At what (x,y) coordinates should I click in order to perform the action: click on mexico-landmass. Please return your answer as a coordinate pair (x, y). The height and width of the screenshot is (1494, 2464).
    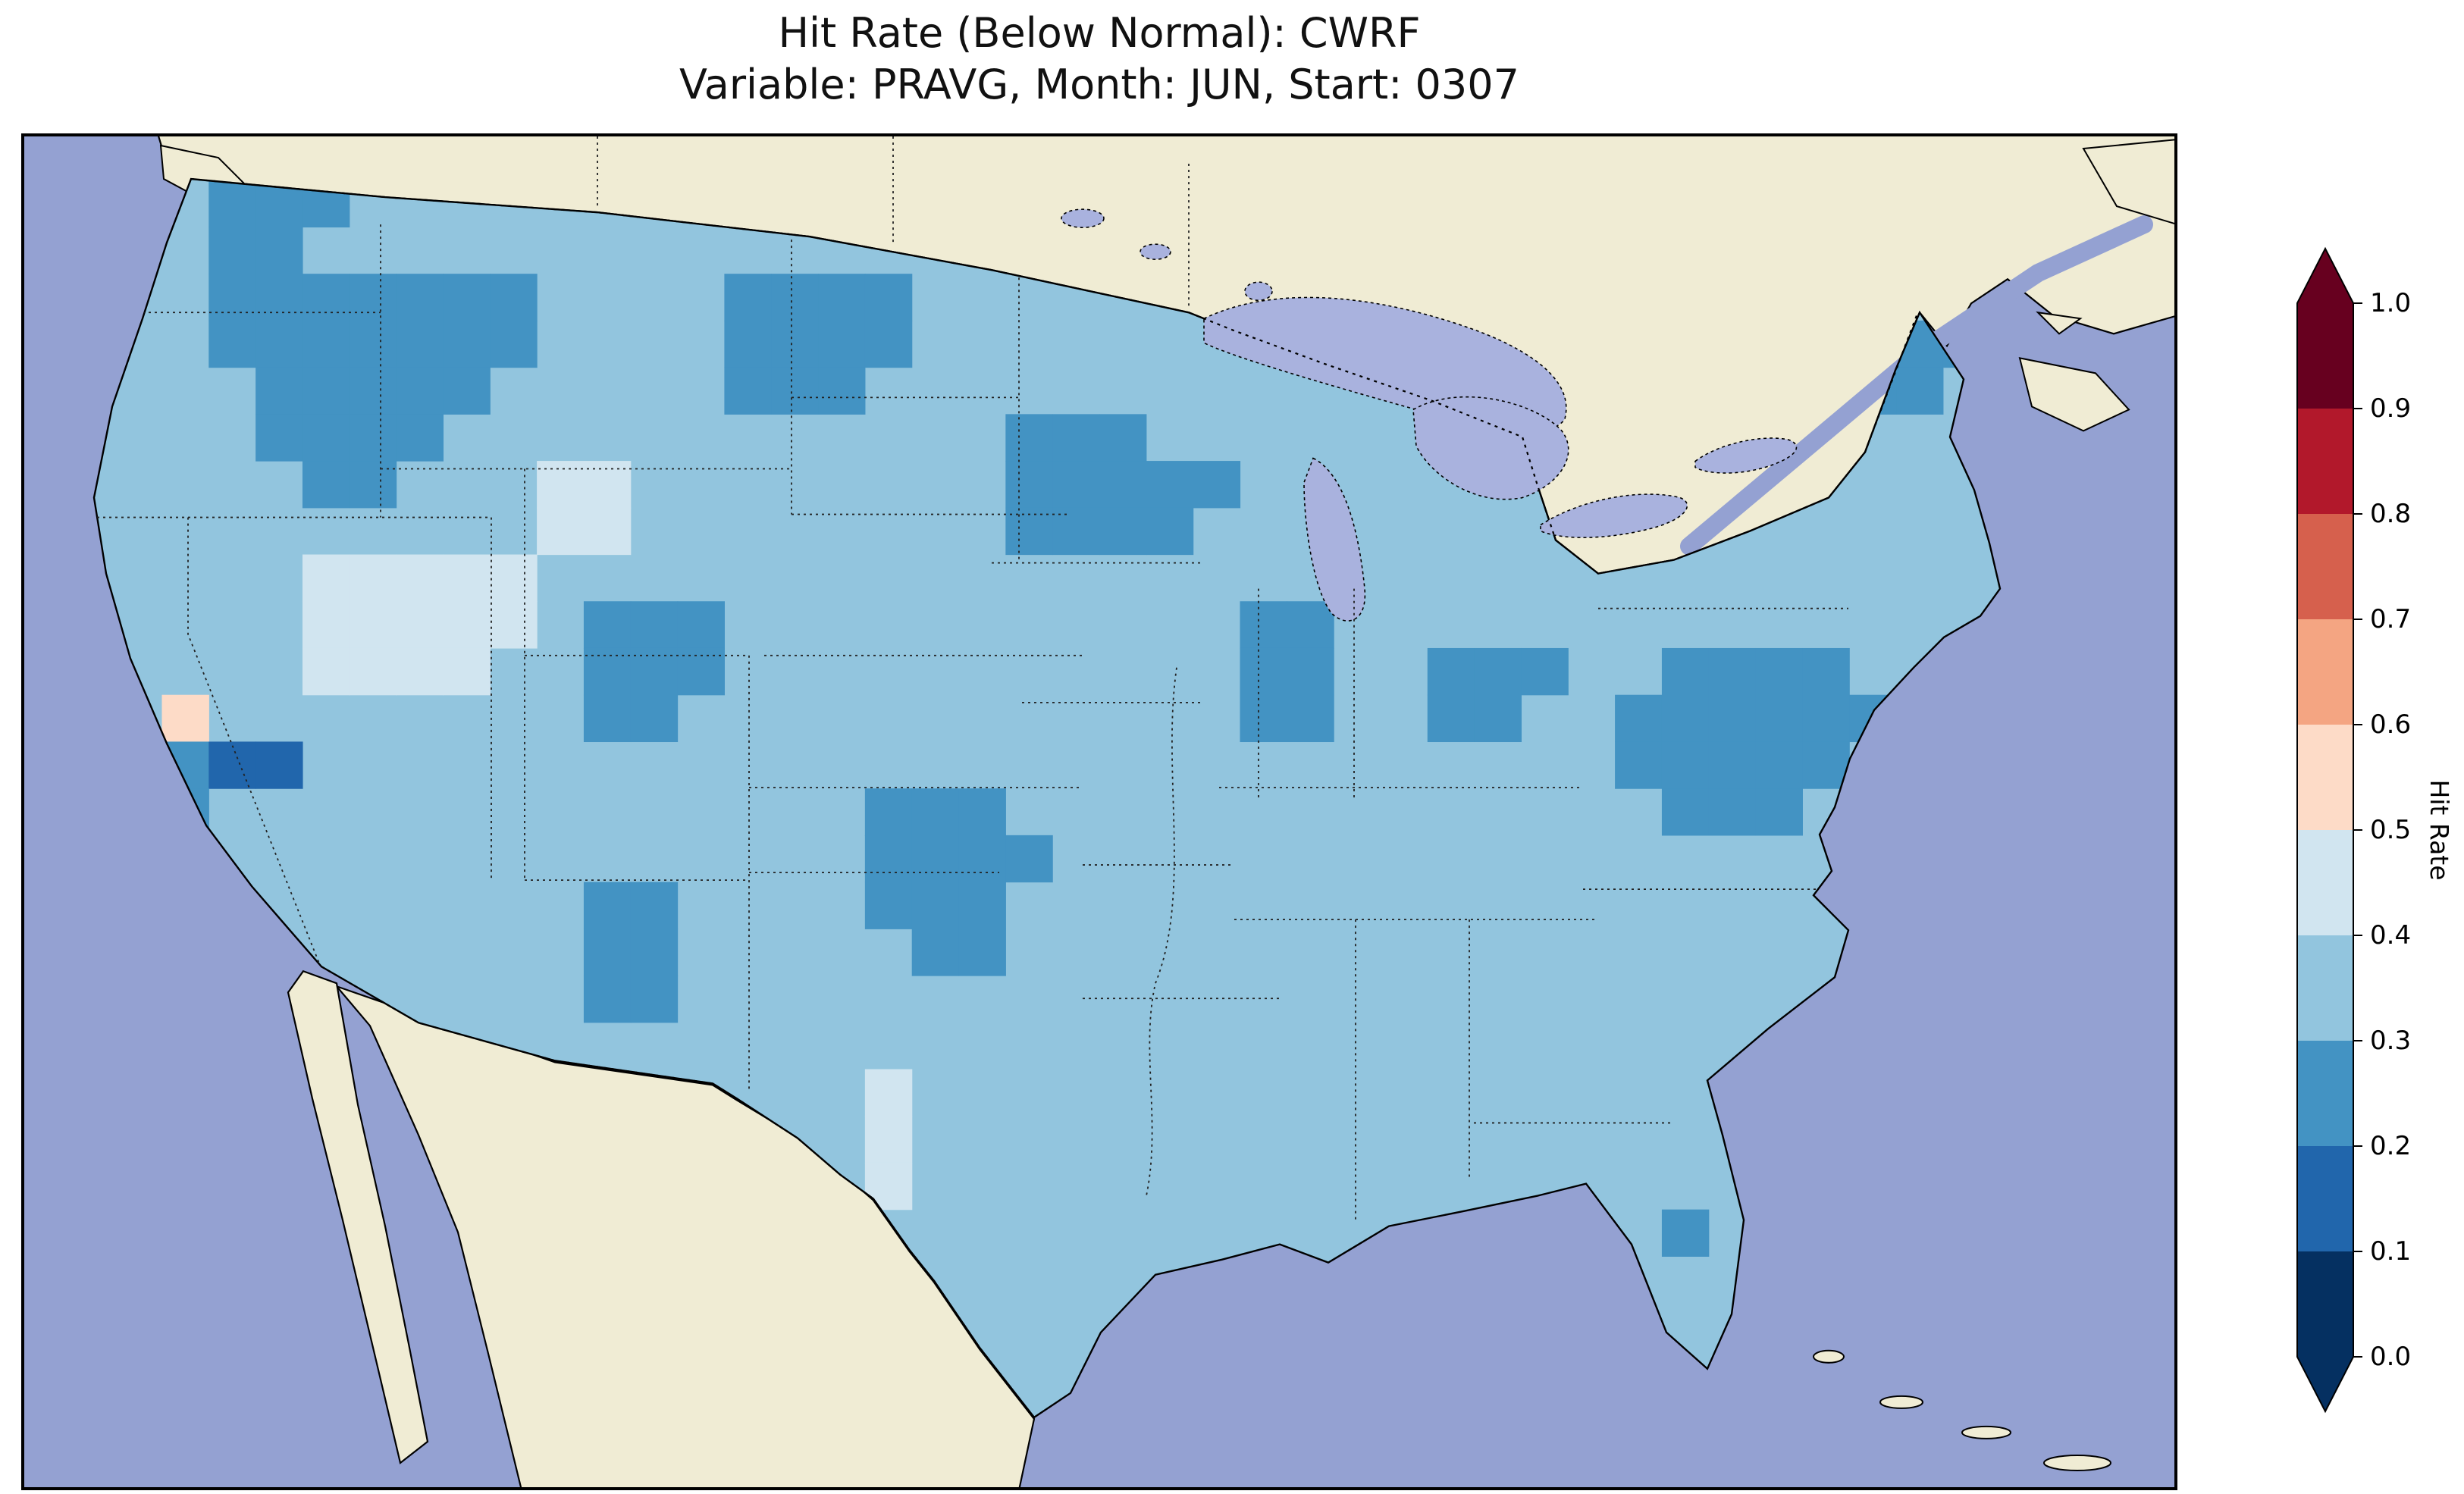
    Looking at the image, I should click on (685, 1237).